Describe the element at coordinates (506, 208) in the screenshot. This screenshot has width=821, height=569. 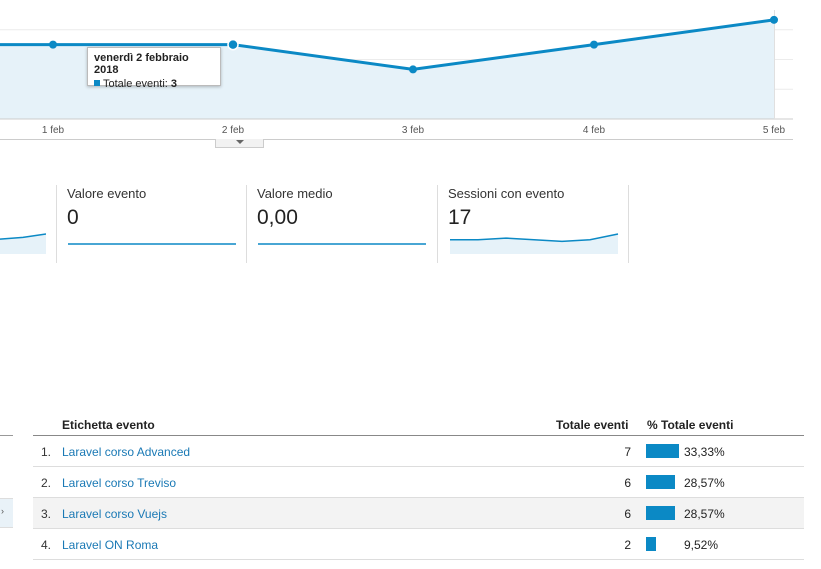
I see `metric-sessioni-con-evento: Sessioni con evento 17` at that location.